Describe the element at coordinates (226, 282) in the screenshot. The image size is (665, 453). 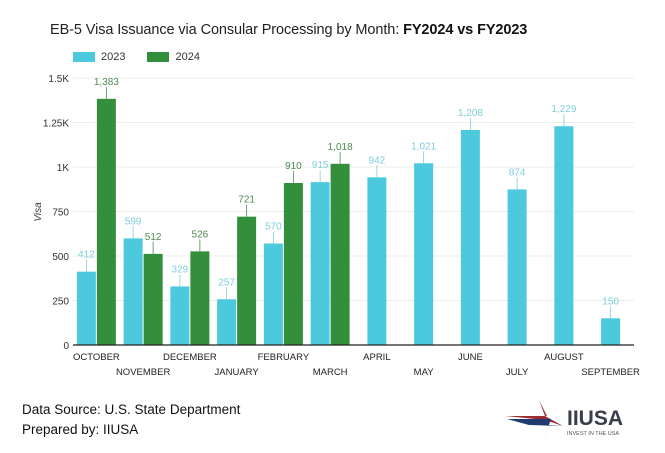
I see `data-label-2023-january: 257` at that location.